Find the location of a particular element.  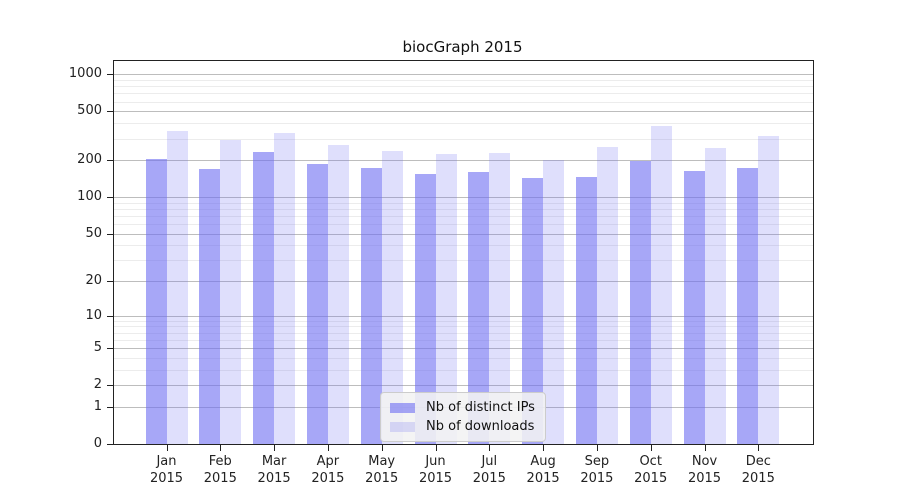

y-axis-tick-label: 5 is located at coordinates (97, 348).